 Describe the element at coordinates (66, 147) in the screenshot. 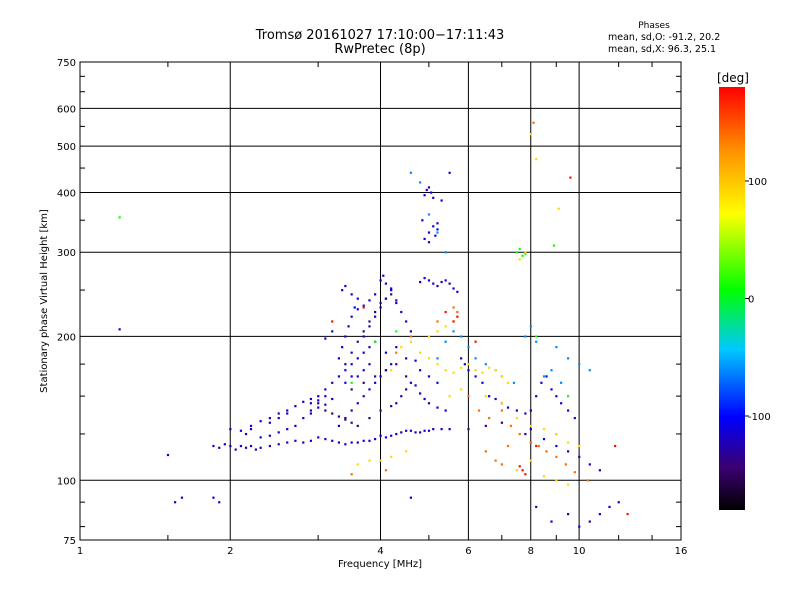

I see `y-tick-label: 500` at that location.